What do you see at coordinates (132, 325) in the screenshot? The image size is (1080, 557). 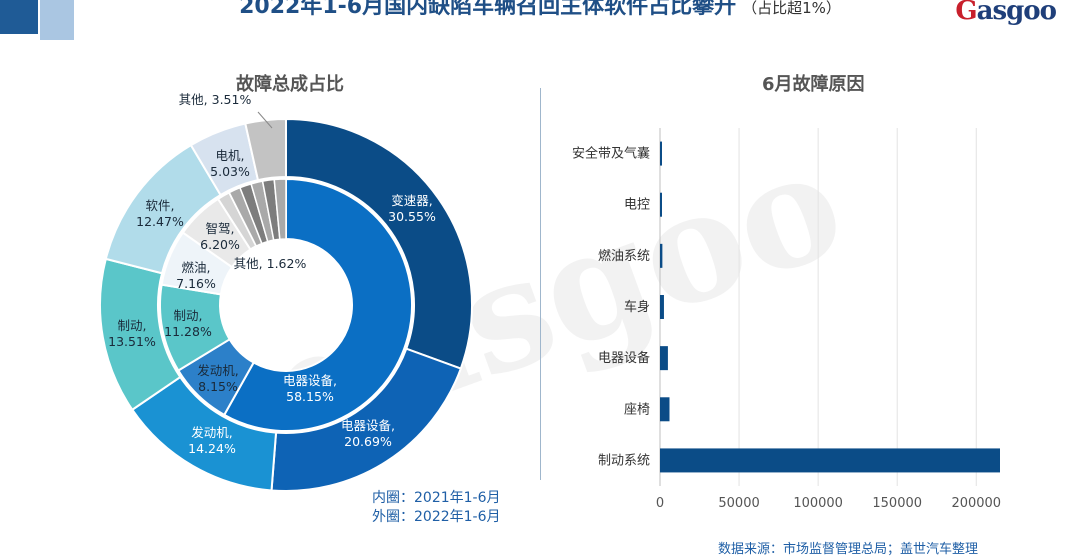 I see `outer-label-3-category: 制动,` at bounding box center [132, 325].